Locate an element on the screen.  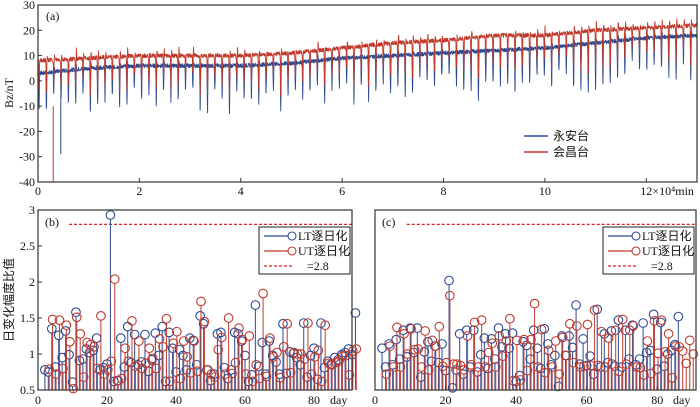
panel-b-legend-label: =2.8 is located at coordinates (318, 266).